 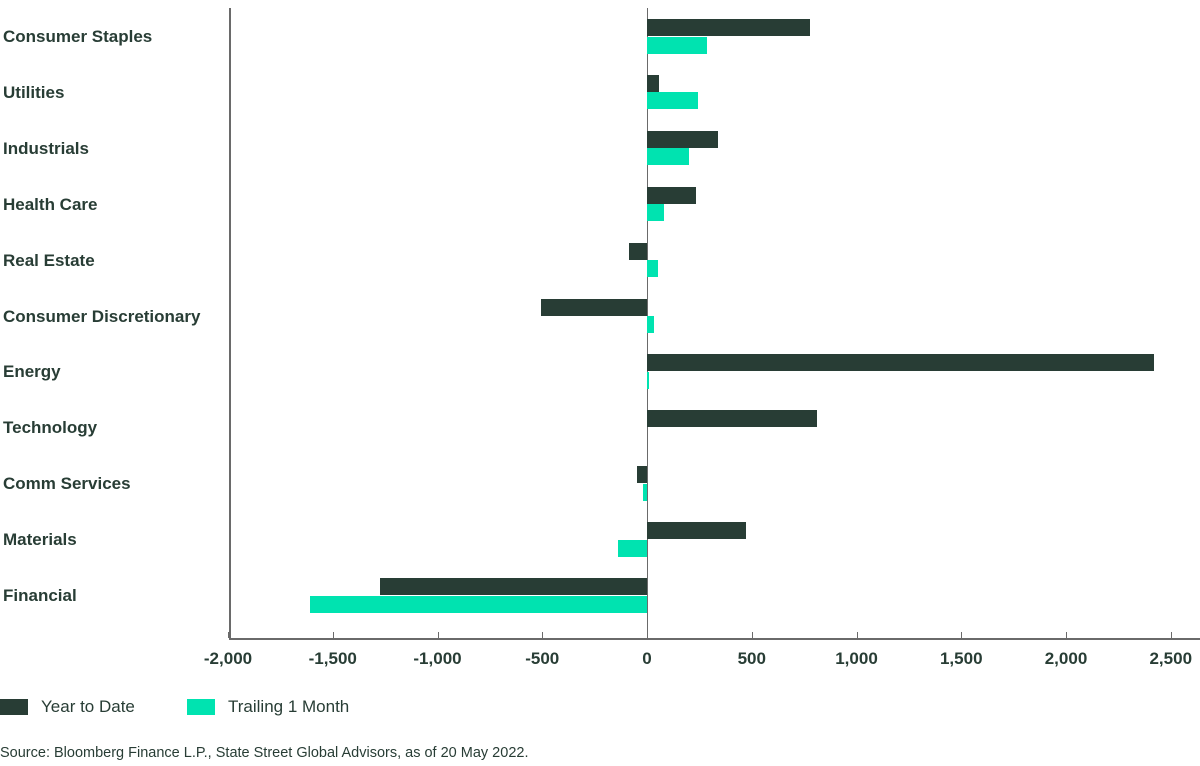 What do you see at coordinates (289, 706) in the screenshot?
I see `legend-label: Trailing 1 Month` at bounding box center [289, 706].